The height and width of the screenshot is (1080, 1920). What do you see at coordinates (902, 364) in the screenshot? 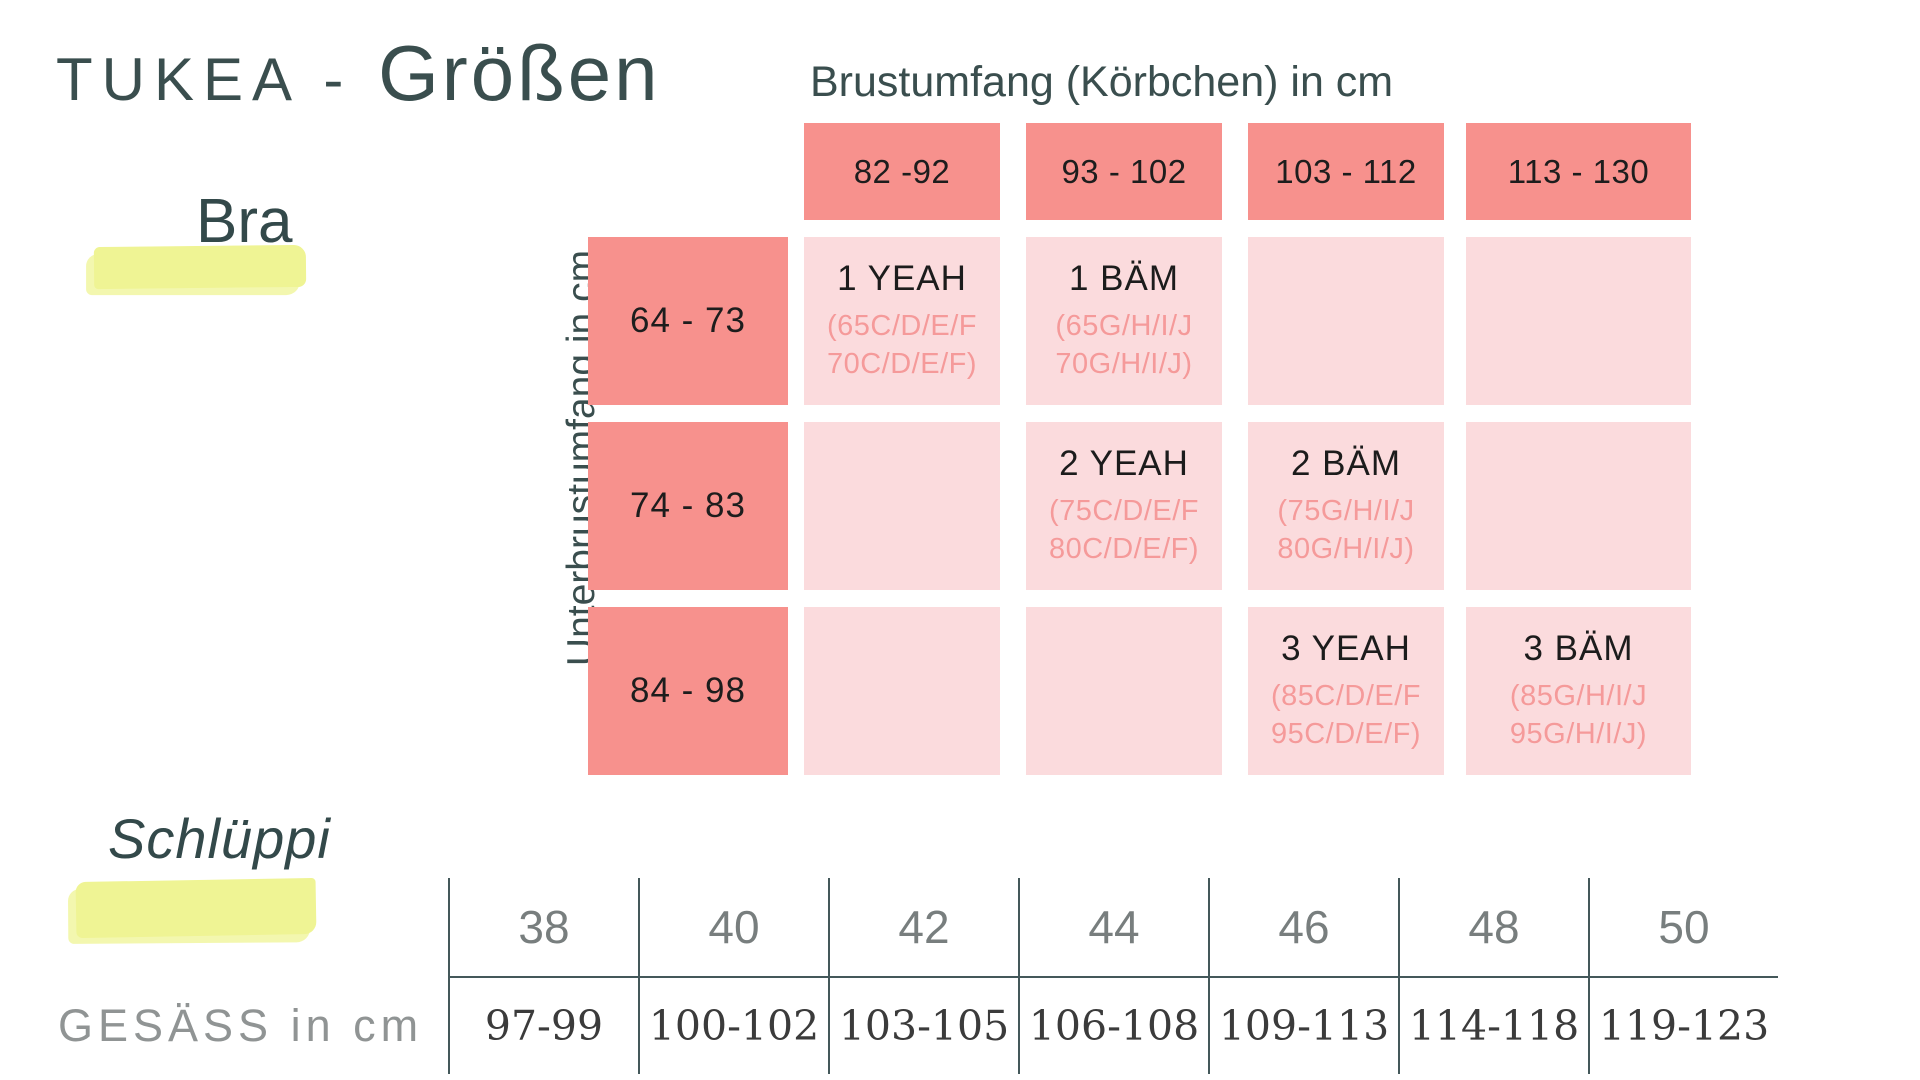
I see `bra-size-range-line2: 70C/D/E/F)` at bounding box center [902, 364].